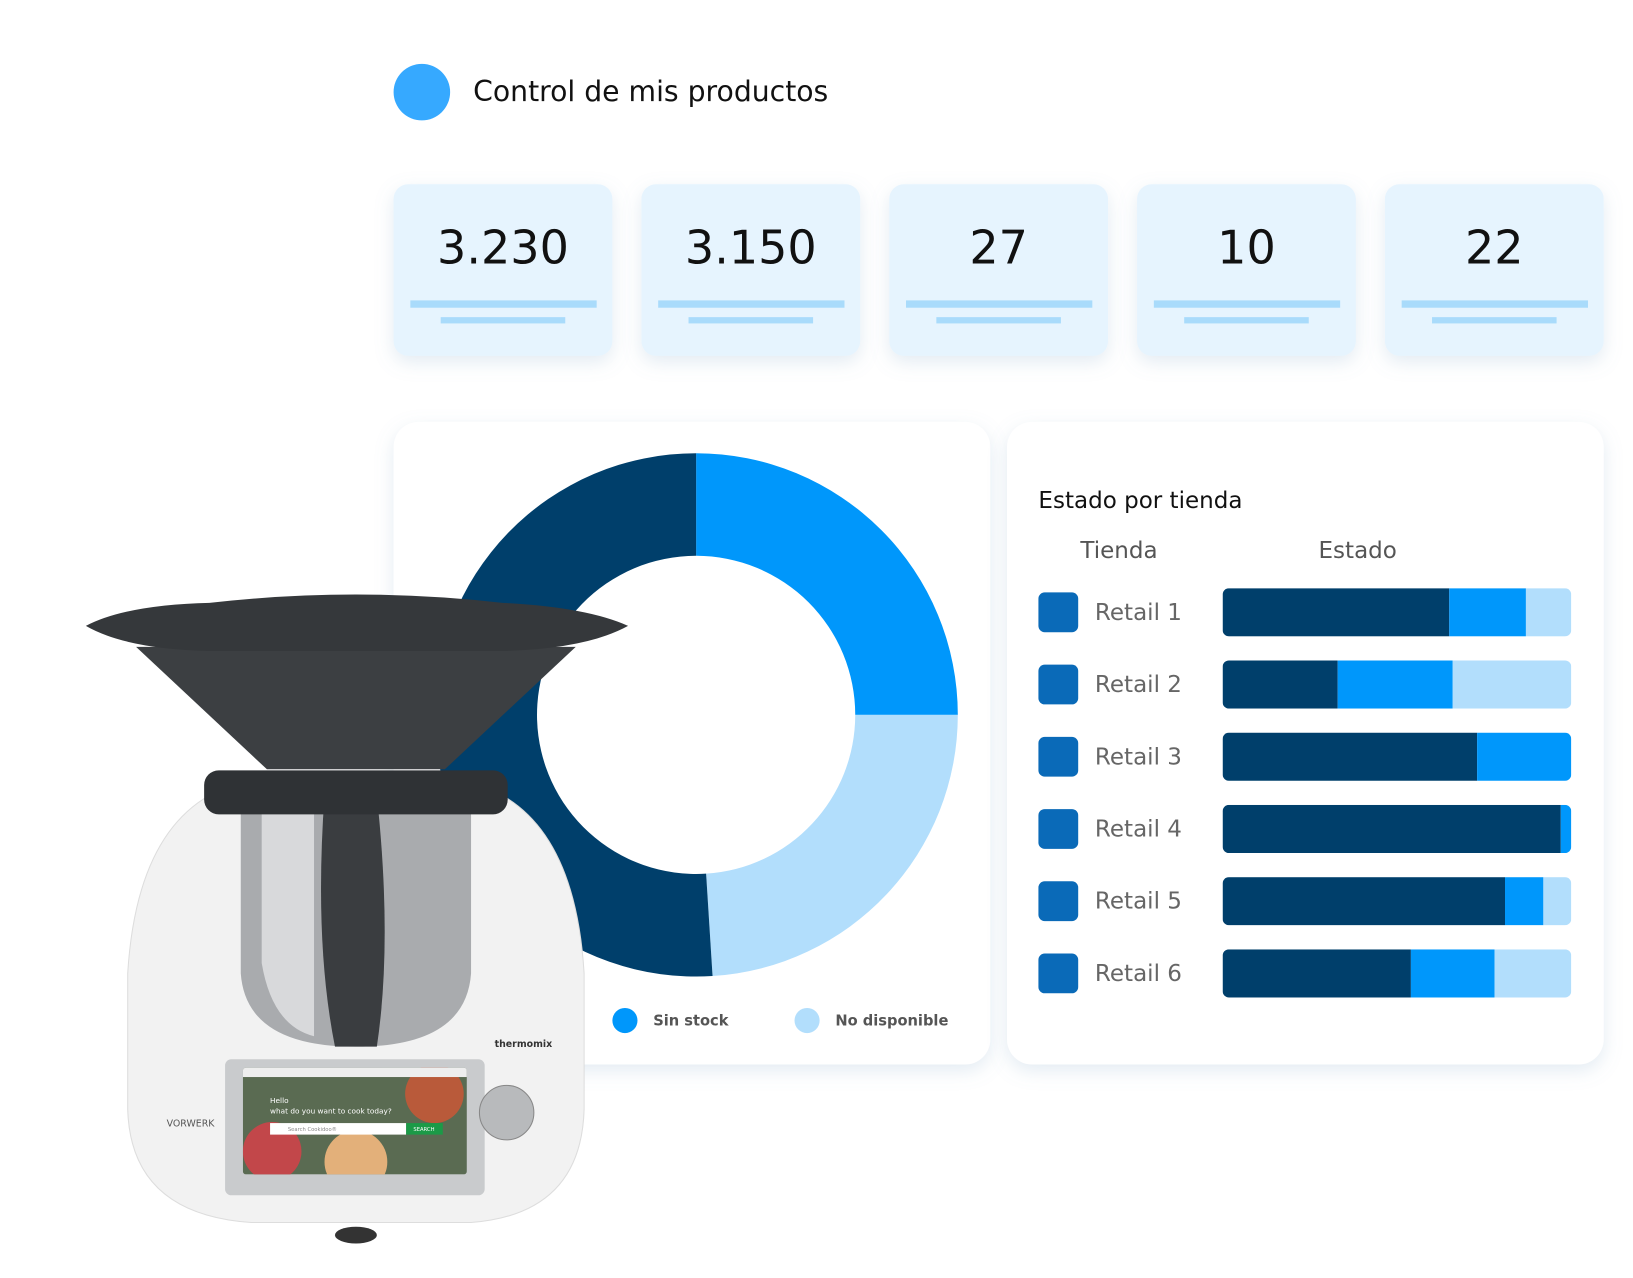  I want to click on search-placeholder: Search Cookidoo®, so click(312, 1129).